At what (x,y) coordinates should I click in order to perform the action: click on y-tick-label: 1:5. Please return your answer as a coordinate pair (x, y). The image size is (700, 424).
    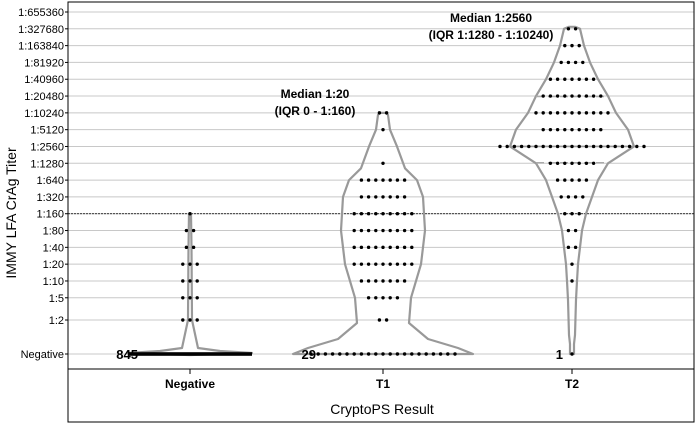
    Looking at the image, I should click on (56, 299).